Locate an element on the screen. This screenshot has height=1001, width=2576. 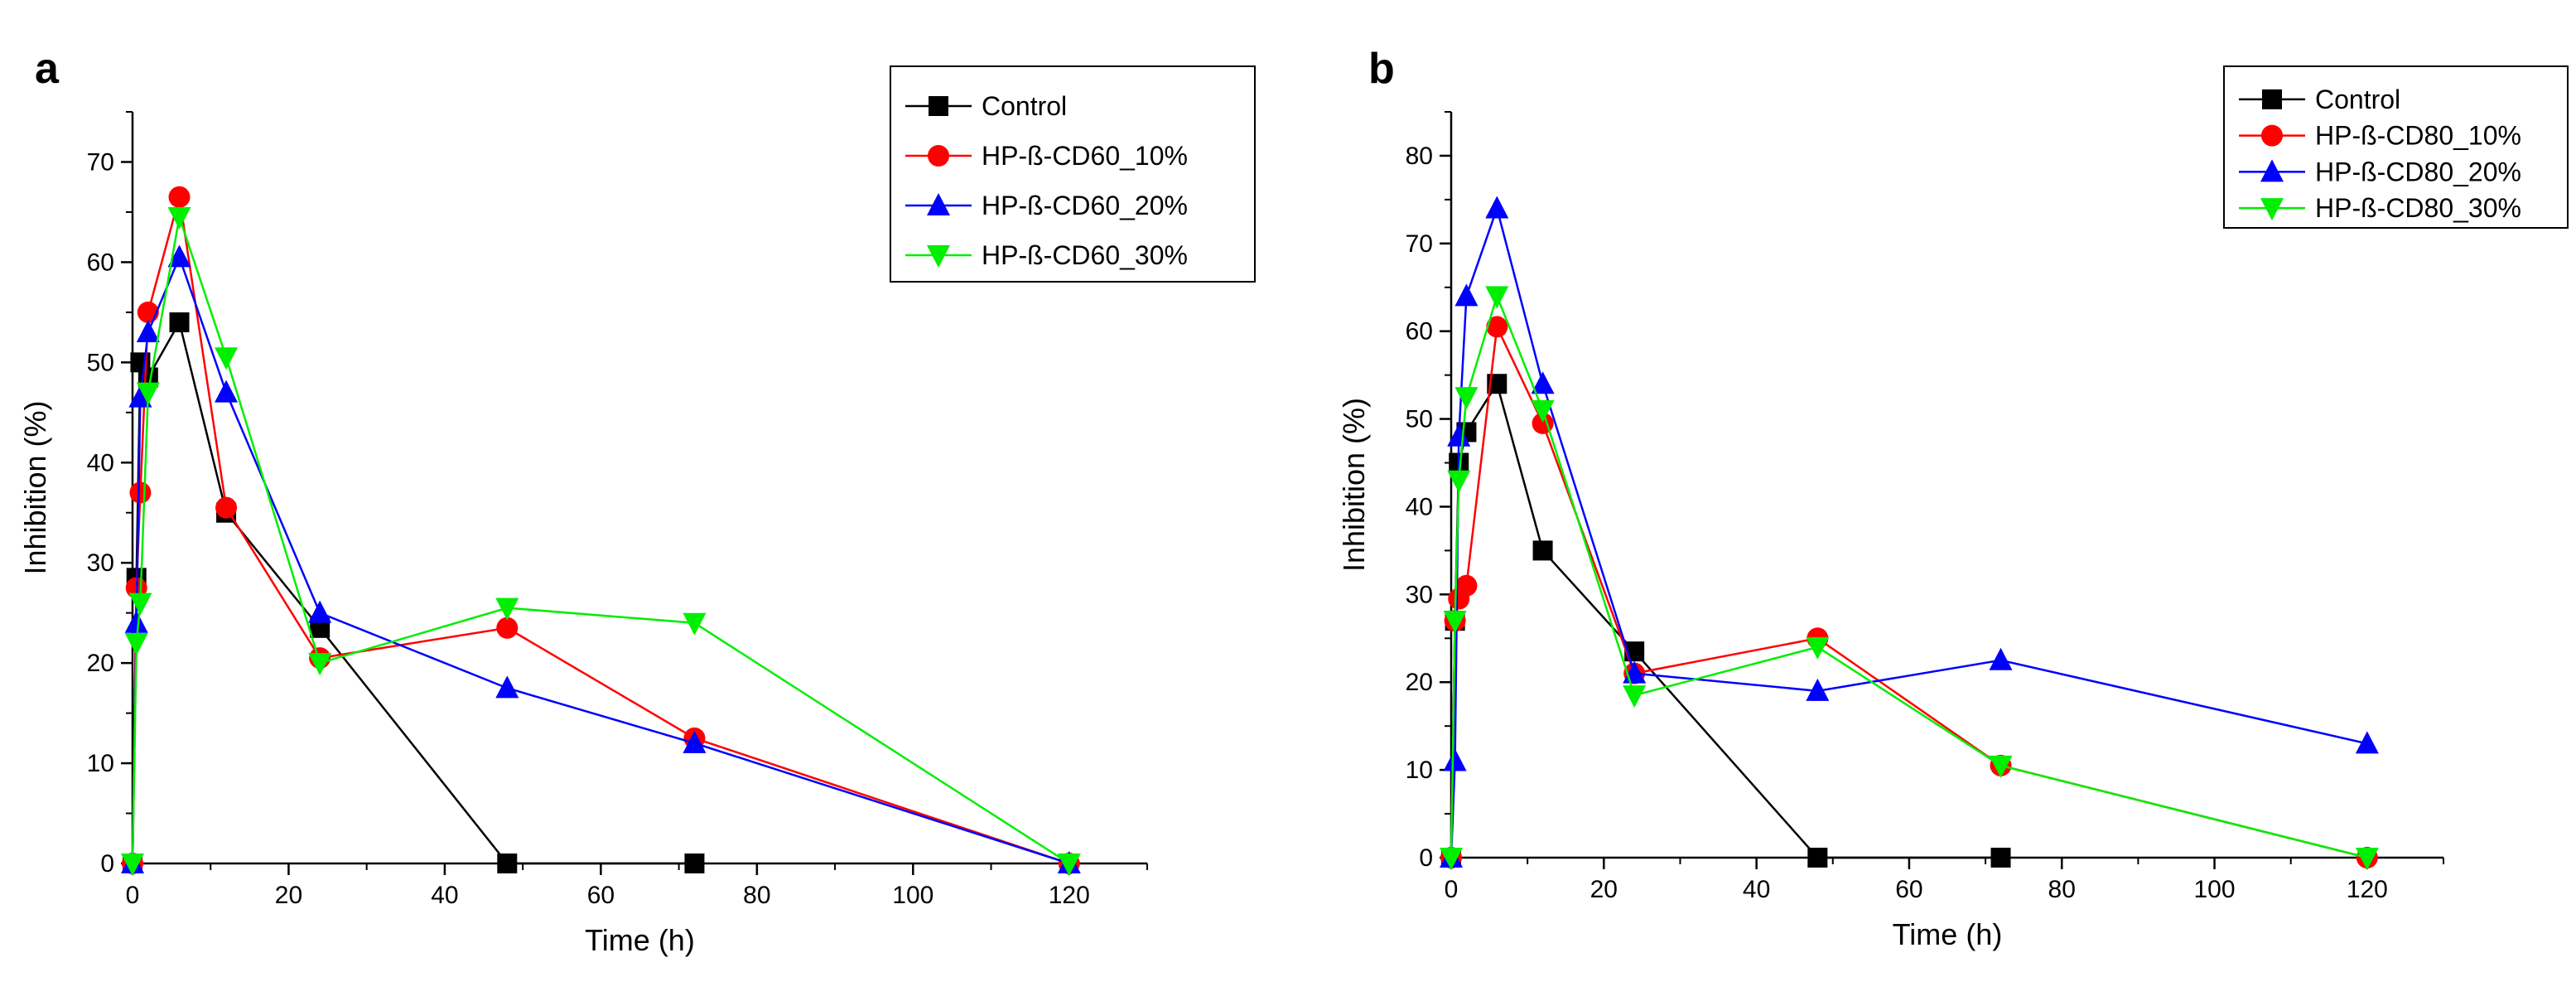
y-tick-label: 10 is located at coordinates (1419, 770).